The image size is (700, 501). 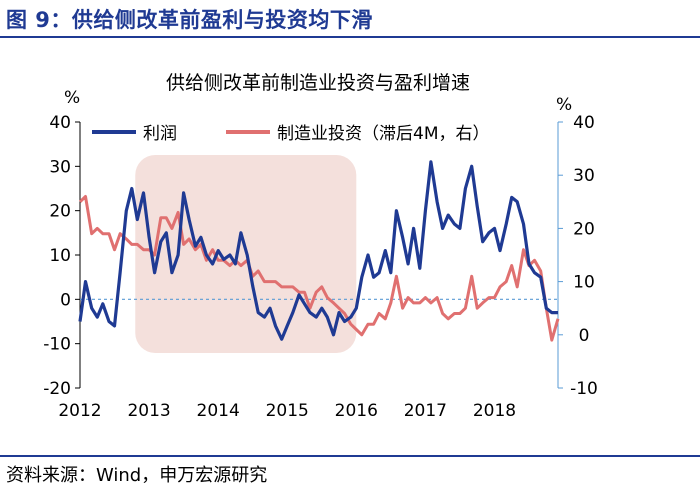 What do you see at coordinates (65, 300) in the screenshot?
I see `left-tick-label: 0` at bounding box center [65, 300].